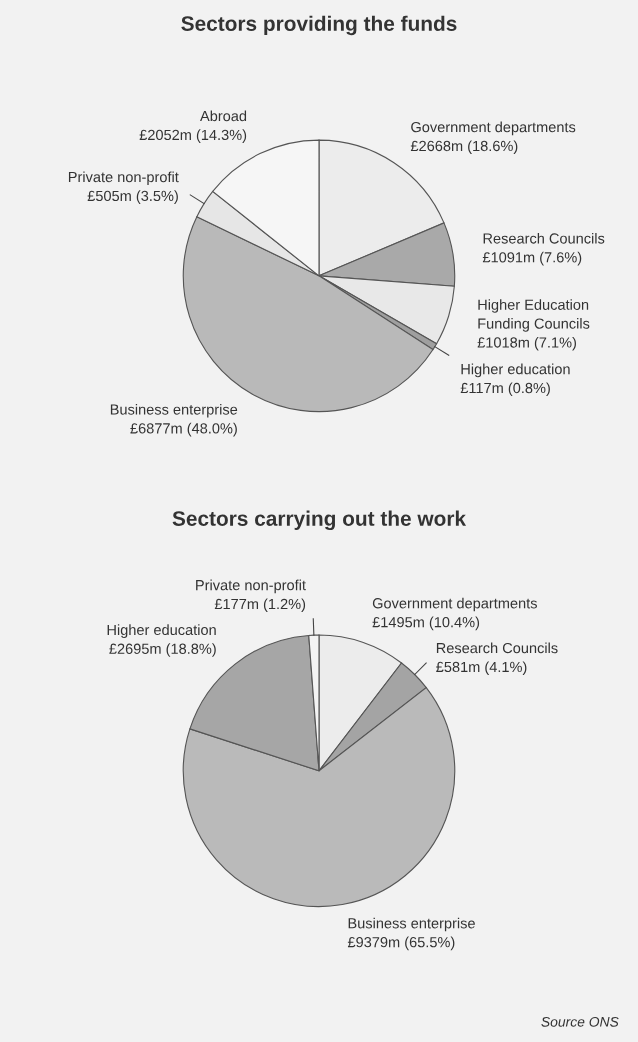 This screenshot has width=638, height=1042. I want to click on slice-label: Higher Education Funding Councils, so click(534, 315).